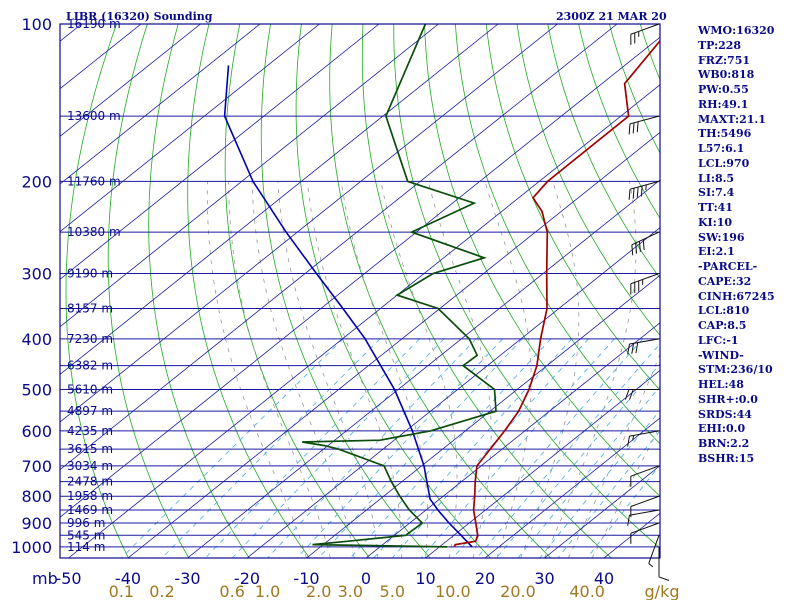  I want to click on index-item: L57:6.1, so click(721, 148).